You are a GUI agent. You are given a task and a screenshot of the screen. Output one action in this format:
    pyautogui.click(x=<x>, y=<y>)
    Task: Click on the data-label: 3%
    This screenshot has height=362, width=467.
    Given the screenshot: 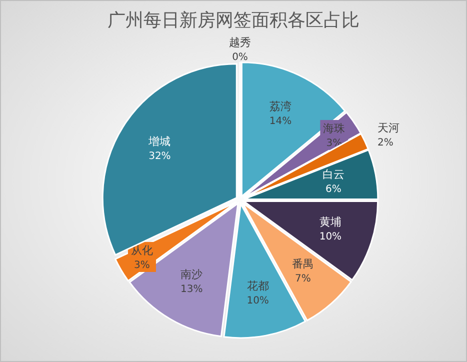 What is the action you would take?
    pyautogui.click(x=142, y=265)
    